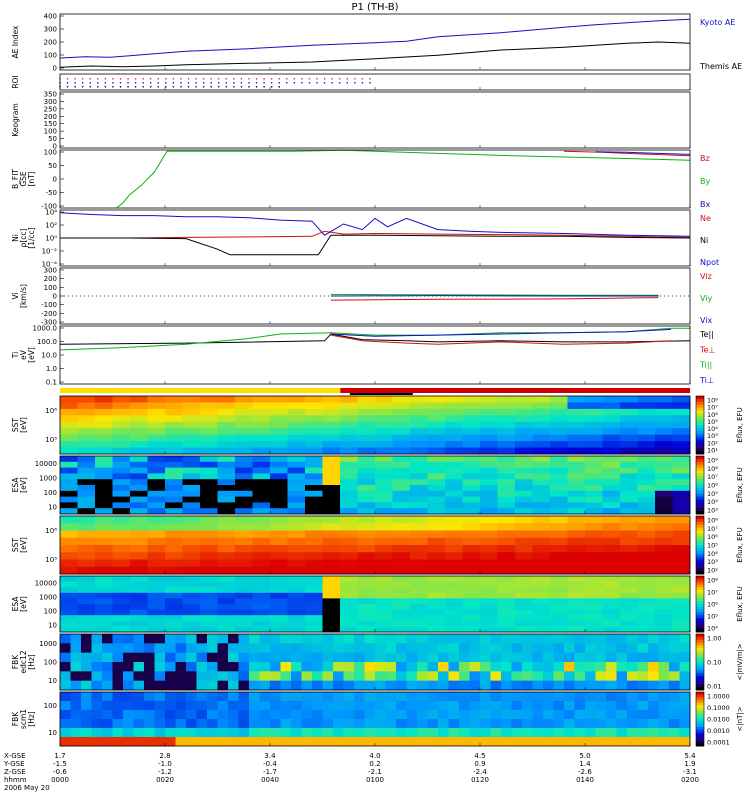 The image size is (750, 800). What do you see at coordinates (740, 484) in the screenshot?
I see `colorbar-label: Eflux, EFU` at bounding box center [740, 484].